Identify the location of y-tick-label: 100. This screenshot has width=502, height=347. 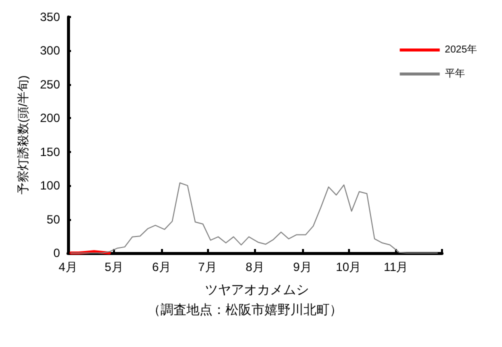
(50, 185).